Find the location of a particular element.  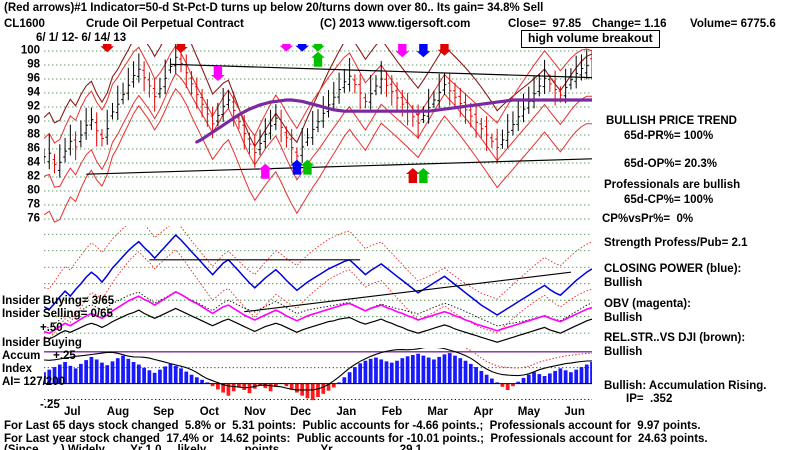

y-tick-90: 90 is located at coordinates (33, 120).